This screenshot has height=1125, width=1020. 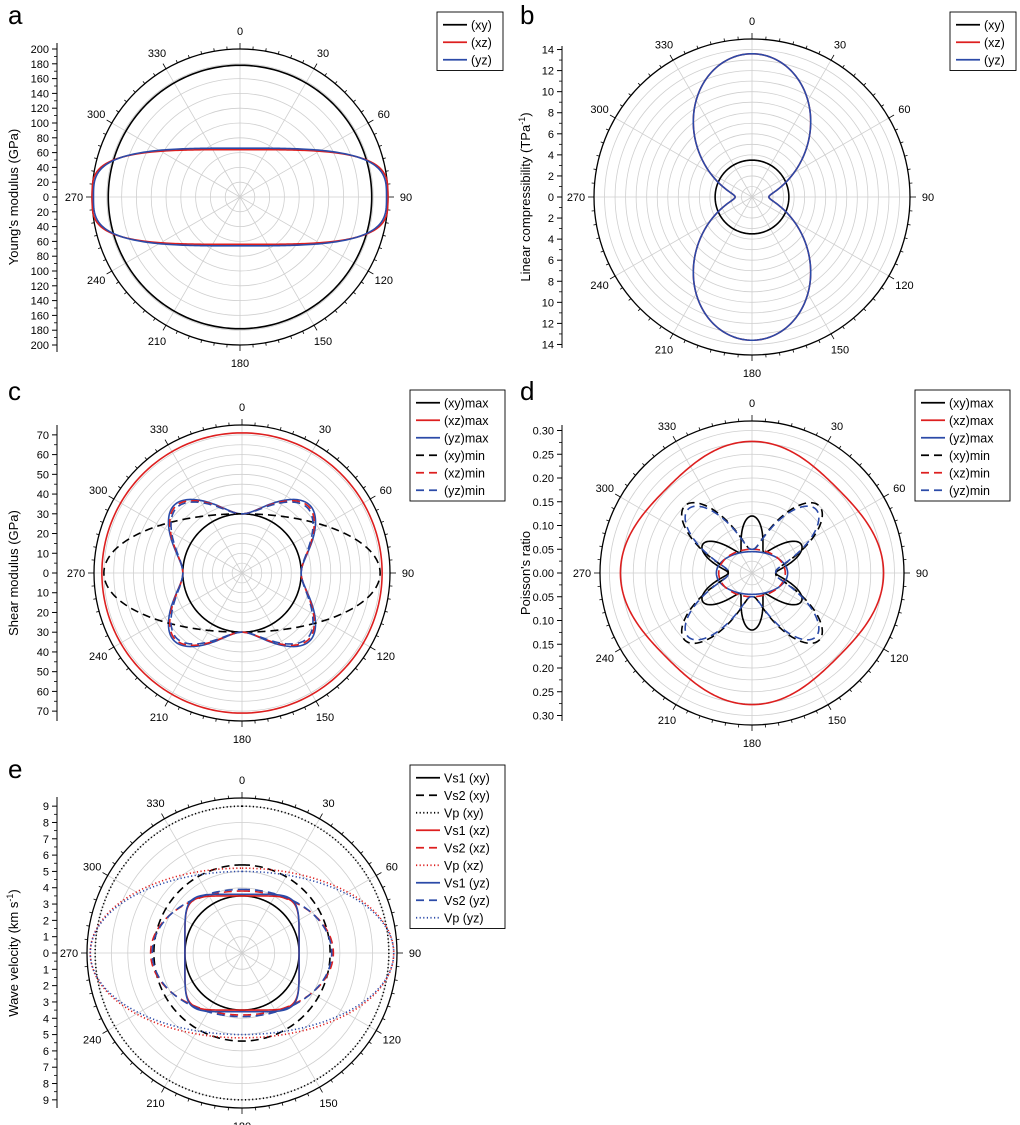 I want to click on legend-entry: Vs1 (yz), so click(x=467, y=883).